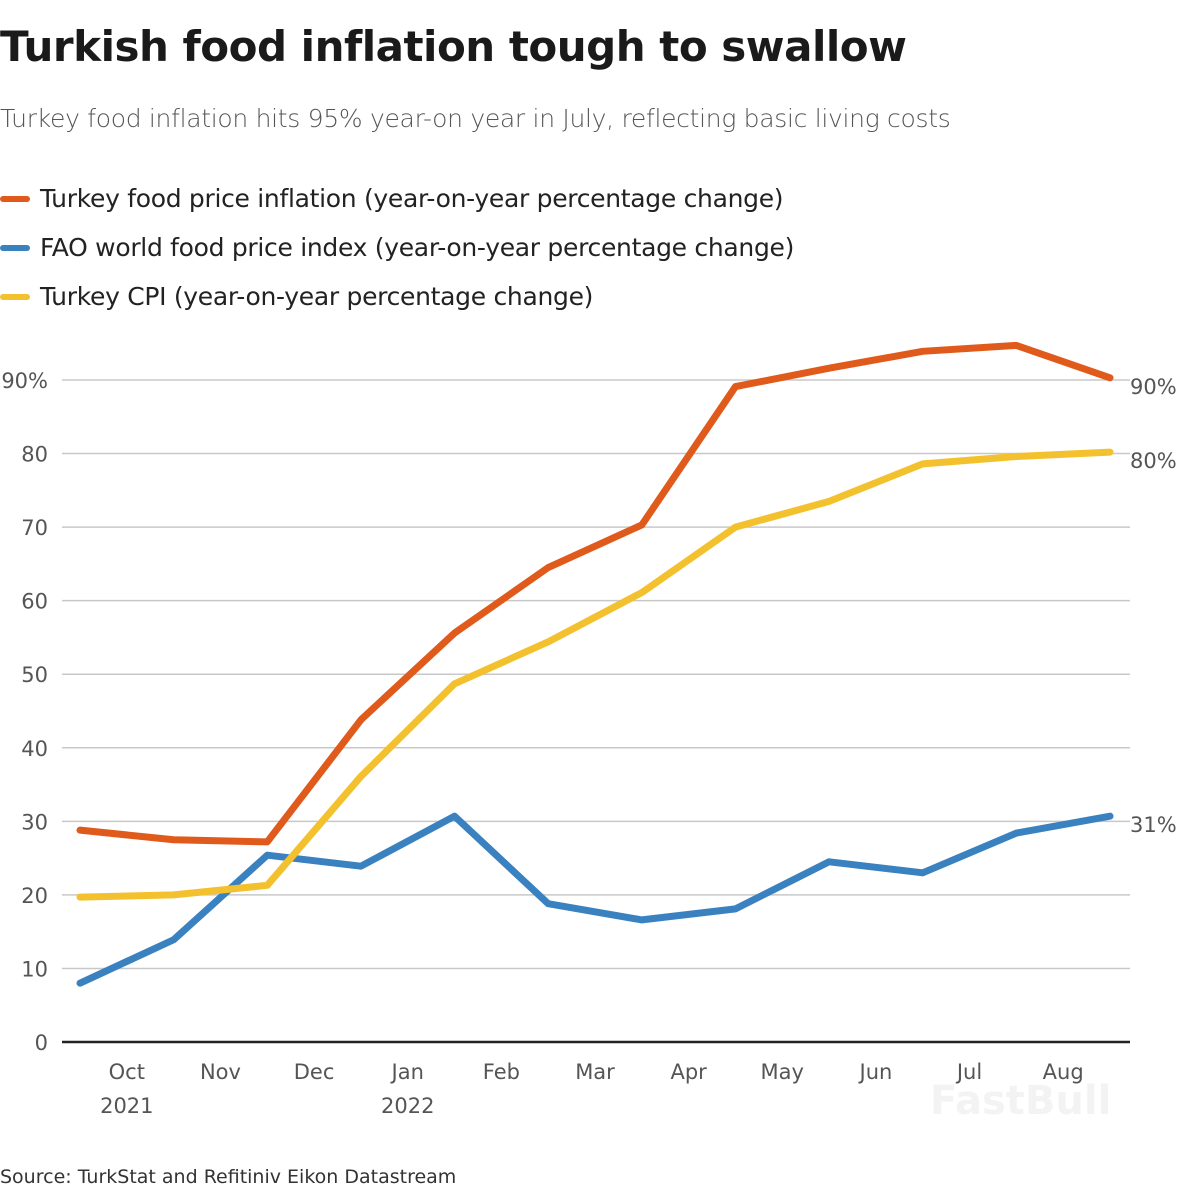 This screenshot has width=1200, height=1200. What do you see at coordinates (782, 1072) in the screenshot?
I see `x-tick-label: May` at bounding box center [782, 1072].